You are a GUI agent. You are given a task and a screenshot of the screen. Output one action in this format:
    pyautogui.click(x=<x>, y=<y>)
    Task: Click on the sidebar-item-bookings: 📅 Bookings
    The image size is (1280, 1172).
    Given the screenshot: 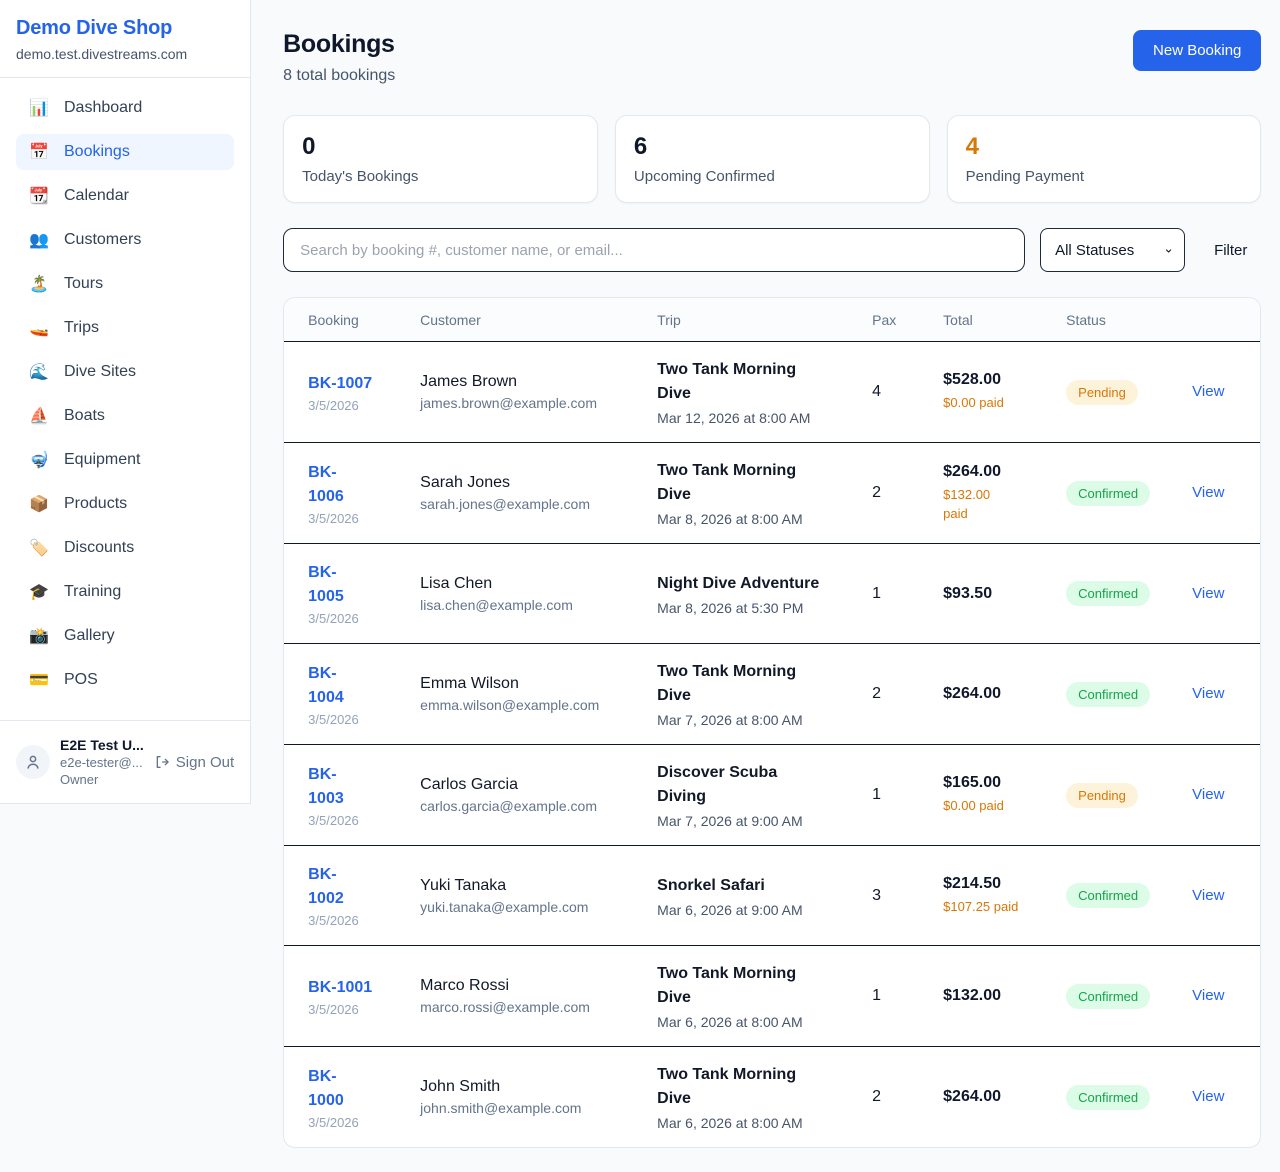 What is the action you would take?
    pyautogui.click(x=125, y=152)
    